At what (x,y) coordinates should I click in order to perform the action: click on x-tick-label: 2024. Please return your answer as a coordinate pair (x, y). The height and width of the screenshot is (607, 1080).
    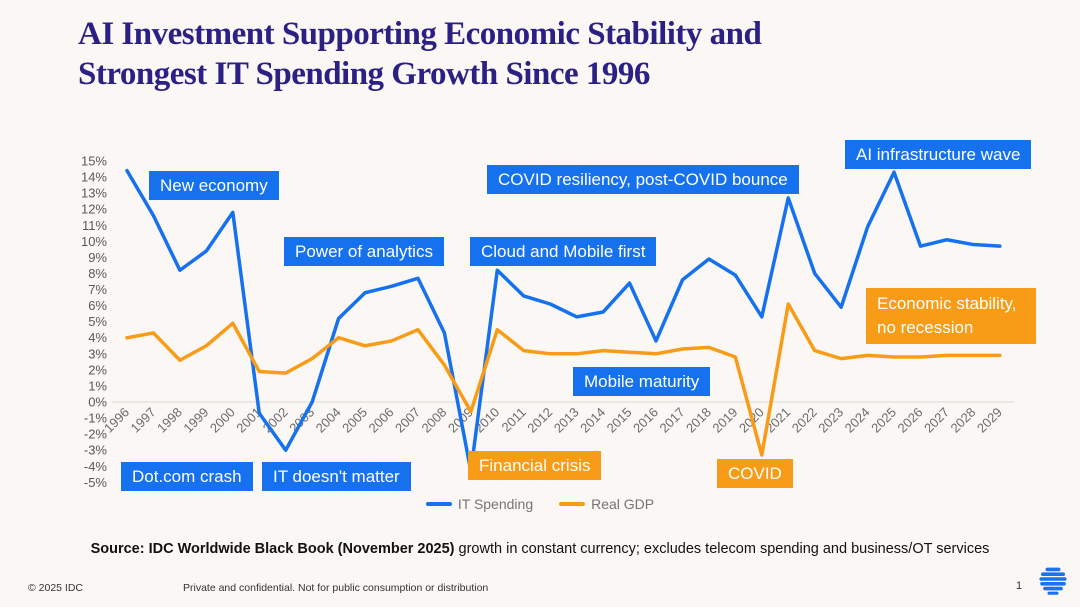
    Looking at the image, I should click on (857, 420).